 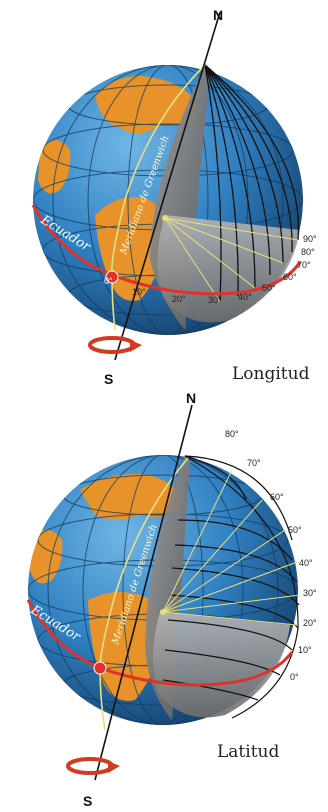 I want to click on lon-tick-40: 40°, so click(x=245, y=297).